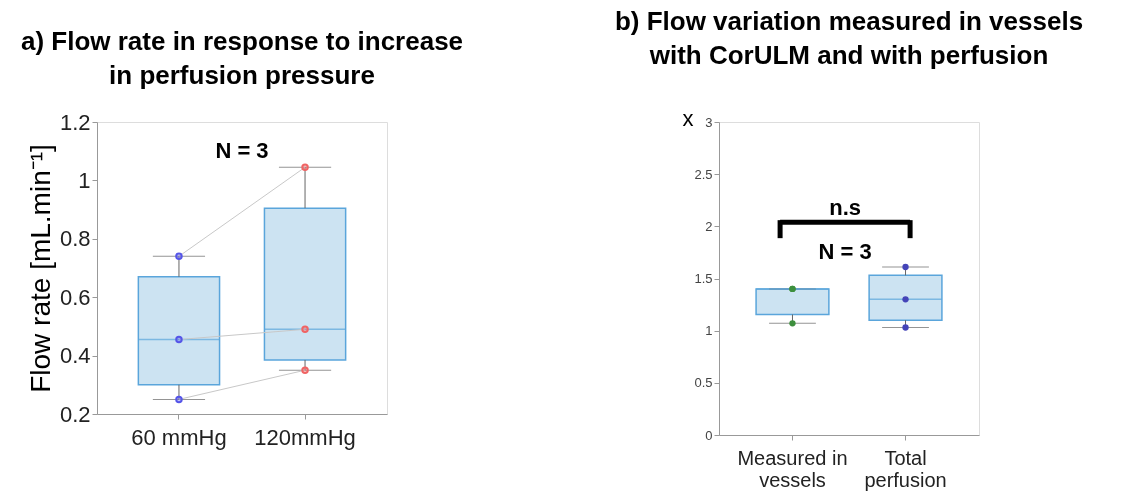  Describe the element at coordinates (709, 435) in the screenshot. I see `y-tick-label: 0` at that location.